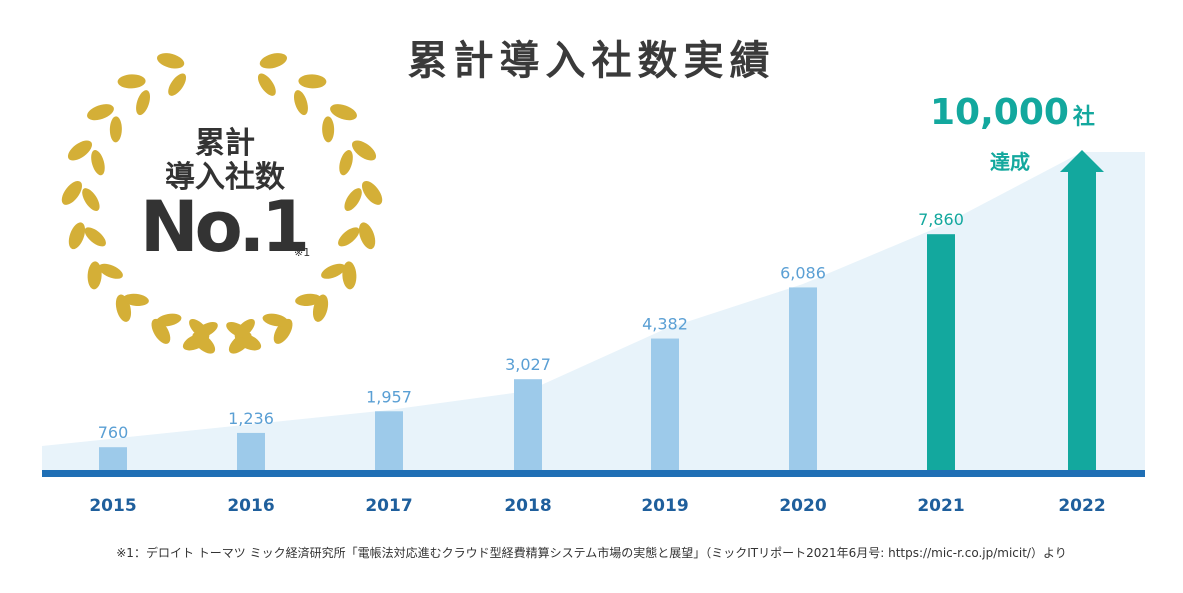 The width and height of the screenshot is (1183, 593). Describe the element at coordinates (527, 506) in the screenshot. I see `x-tick-label-2018: 2018` at that location.